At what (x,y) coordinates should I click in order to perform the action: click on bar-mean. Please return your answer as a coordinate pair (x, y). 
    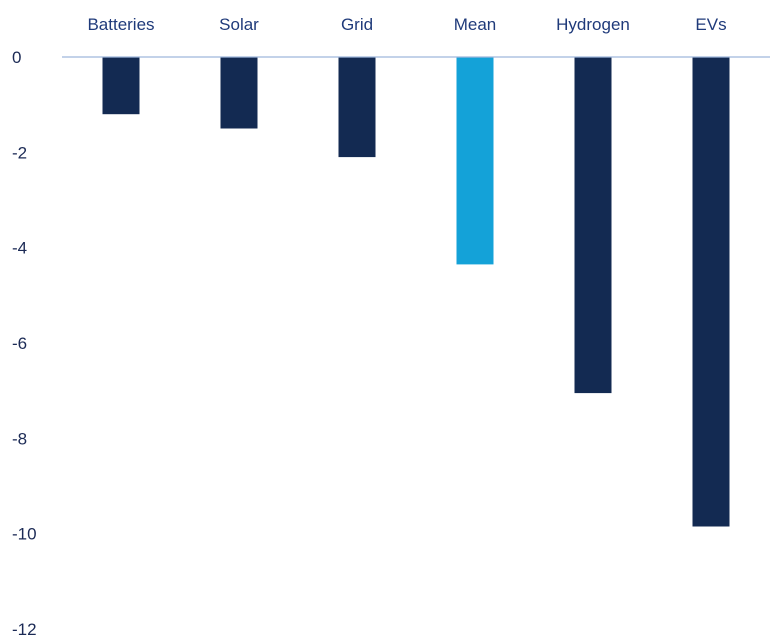
    Looking at the image, I should click on (475, 161).